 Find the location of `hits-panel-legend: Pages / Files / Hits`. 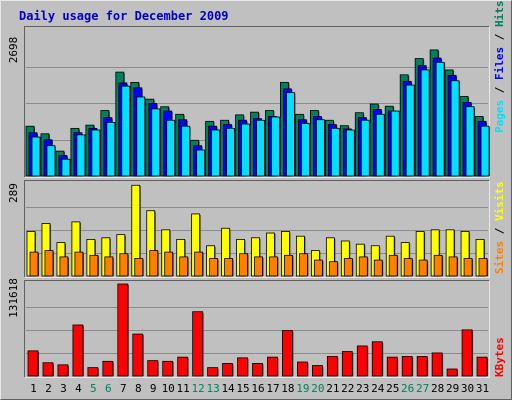

hits-panel-legend: Pages / Files / Hits is located at coordinates (499, 67).